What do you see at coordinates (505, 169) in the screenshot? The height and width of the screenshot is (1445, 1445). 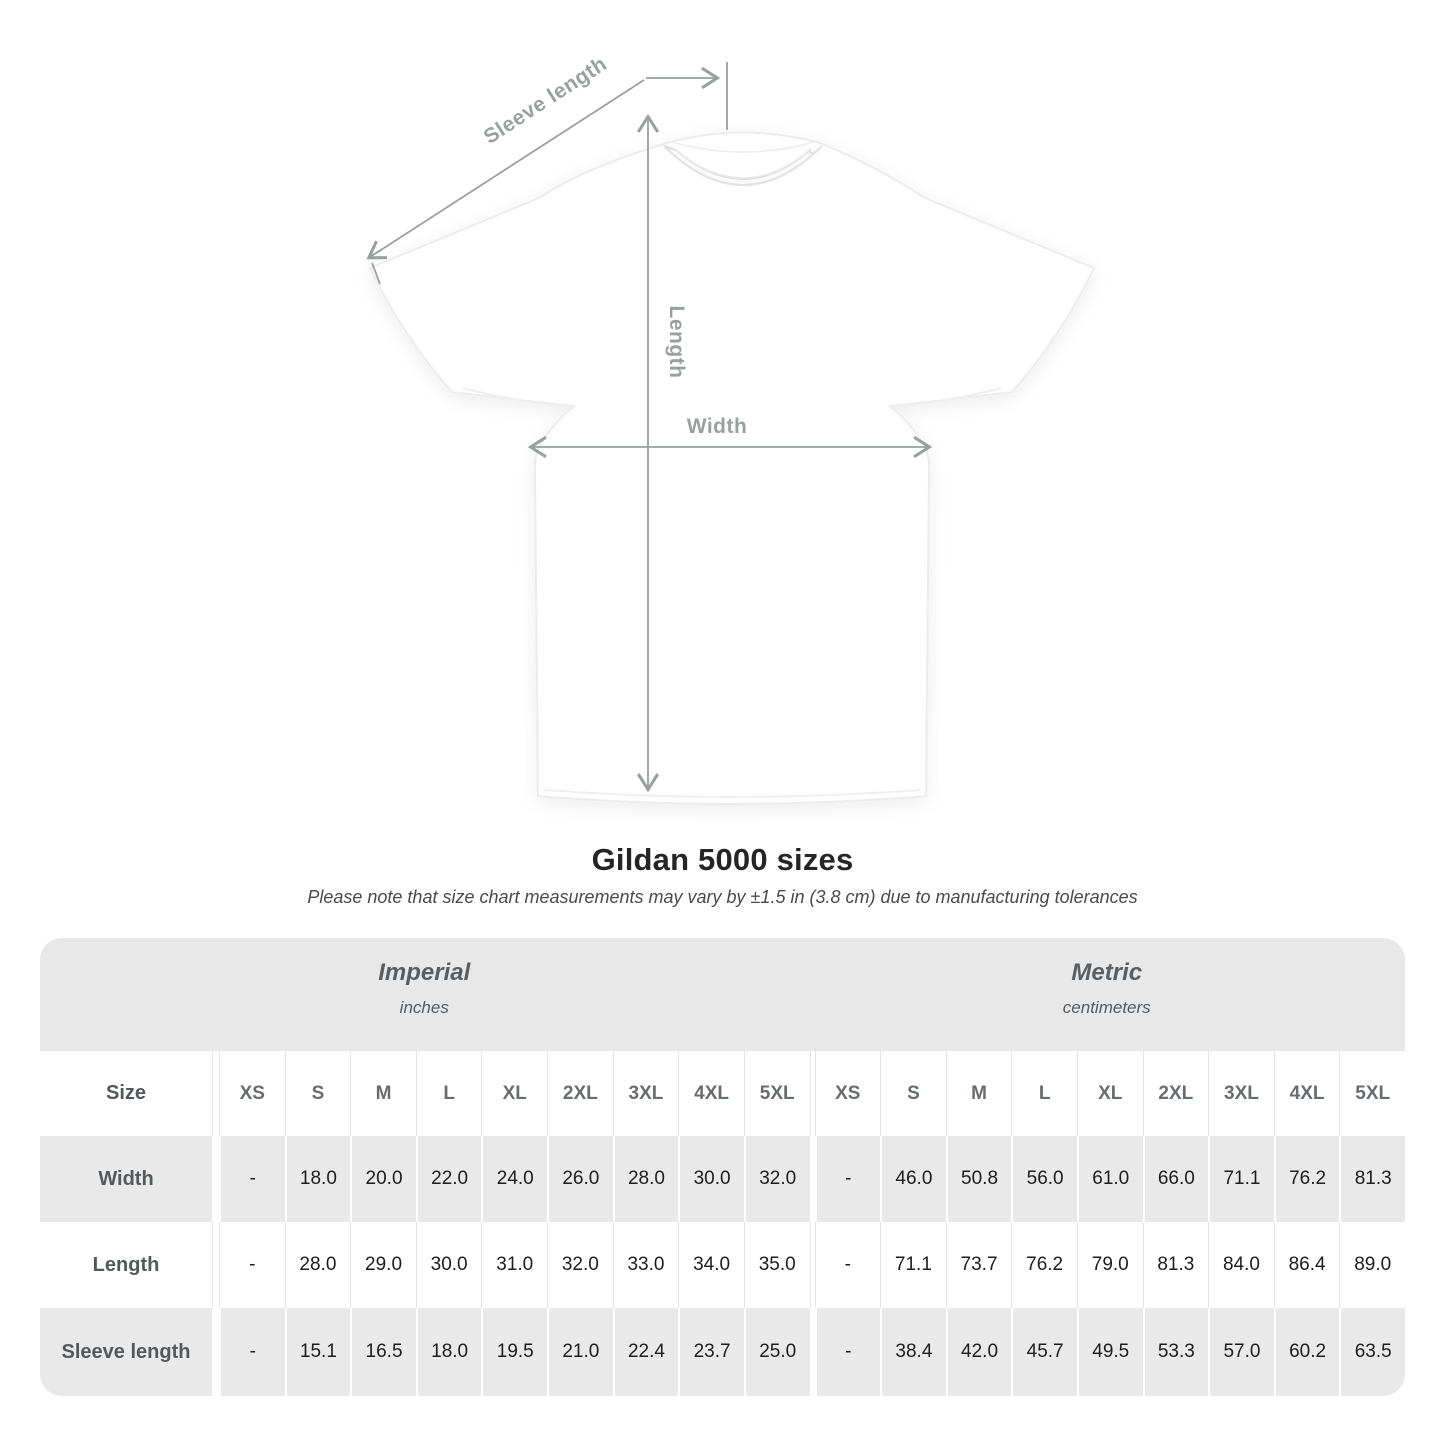 I see `sleeve-length-arrow` at bounding box center [505, 169].